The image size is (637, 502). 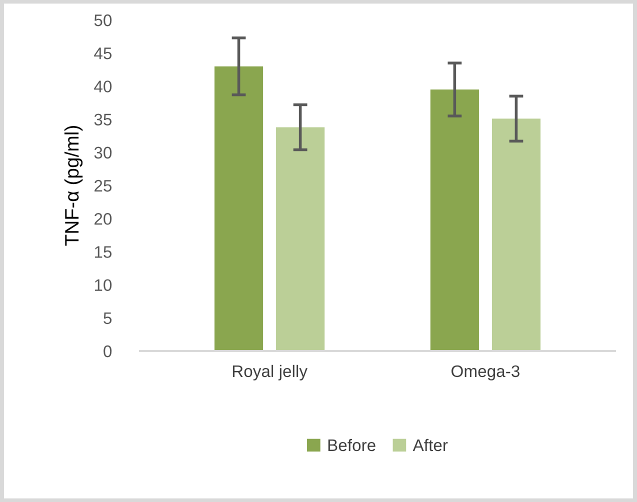 I want to click on y-tick-label: 0, so click(x=108, y=351).